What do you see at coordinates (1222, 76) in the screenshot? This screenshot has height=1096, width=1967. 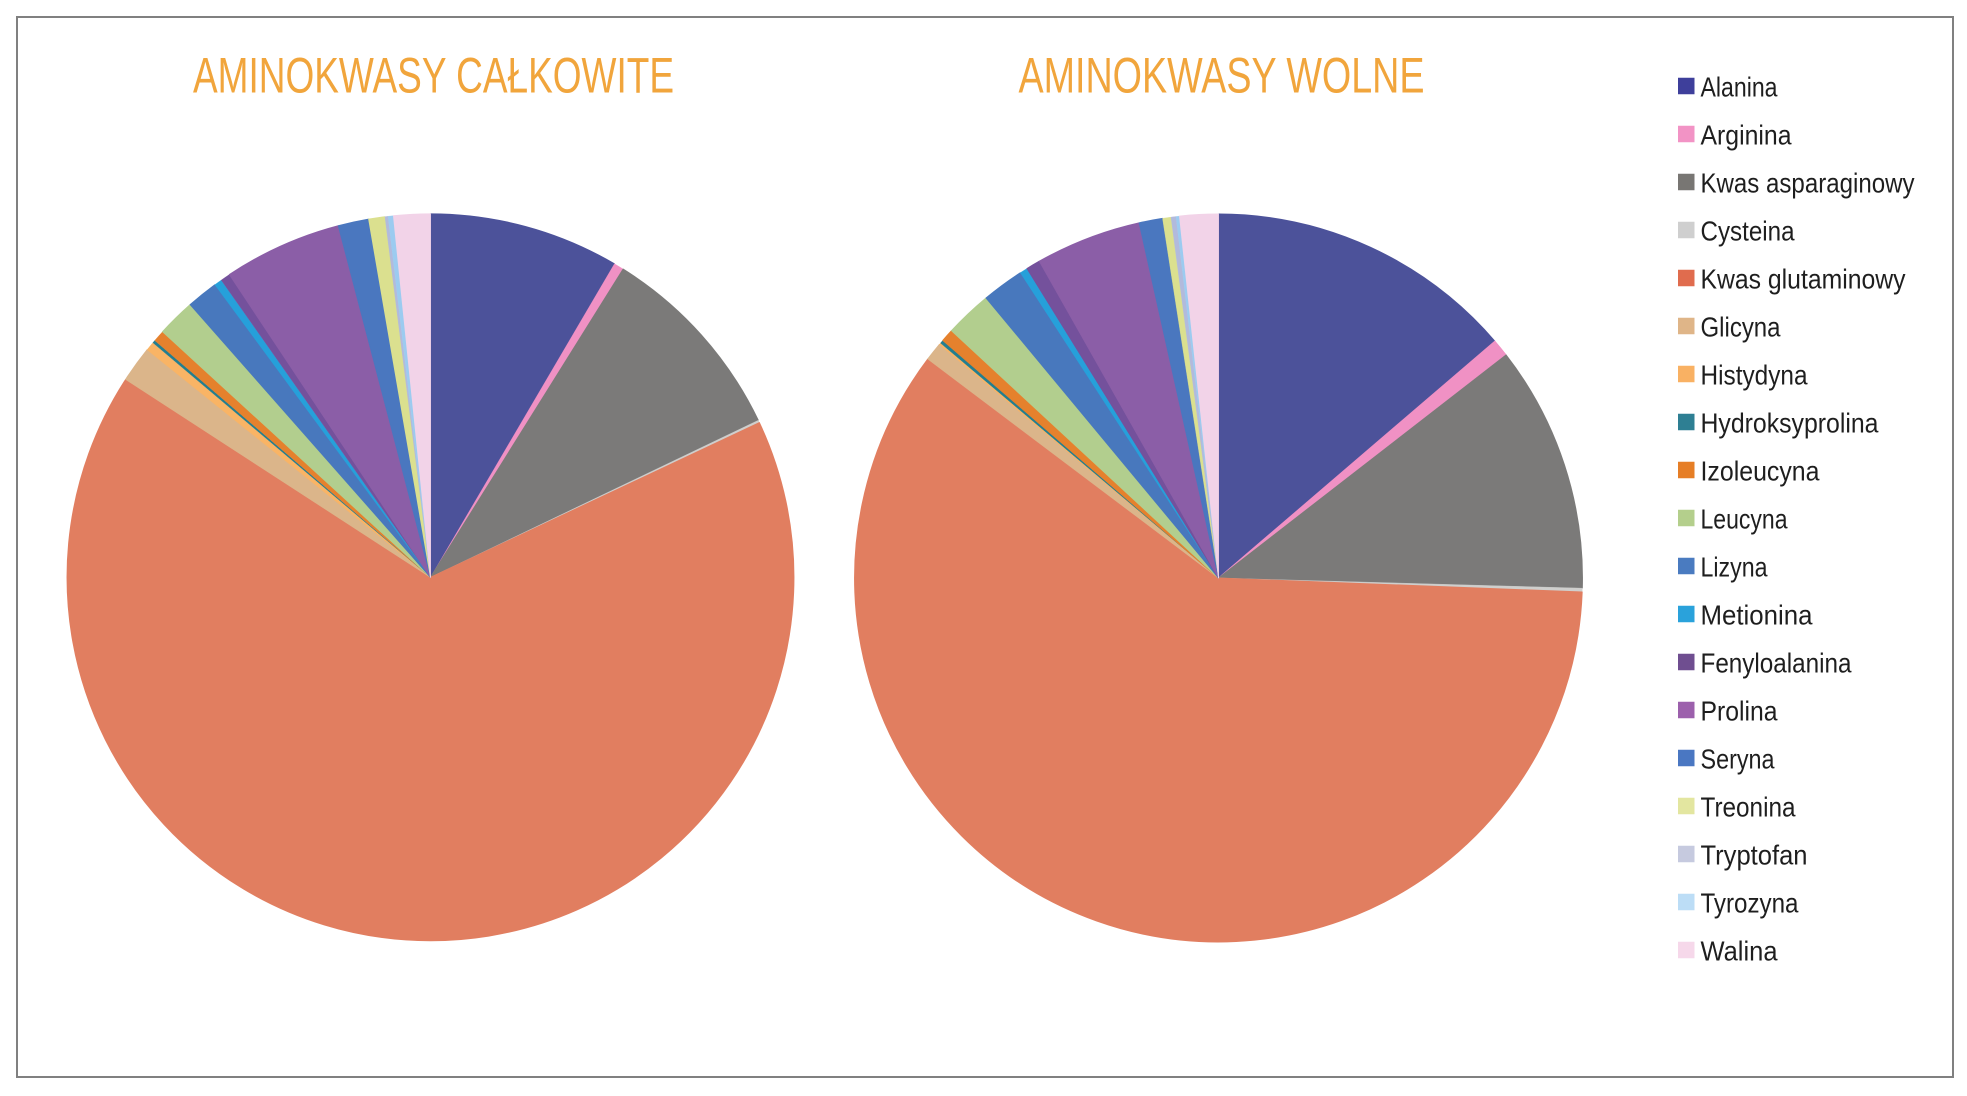 I see `svg-text: AMINOKWASY WOLNE` at bounding box center [1222, 76].